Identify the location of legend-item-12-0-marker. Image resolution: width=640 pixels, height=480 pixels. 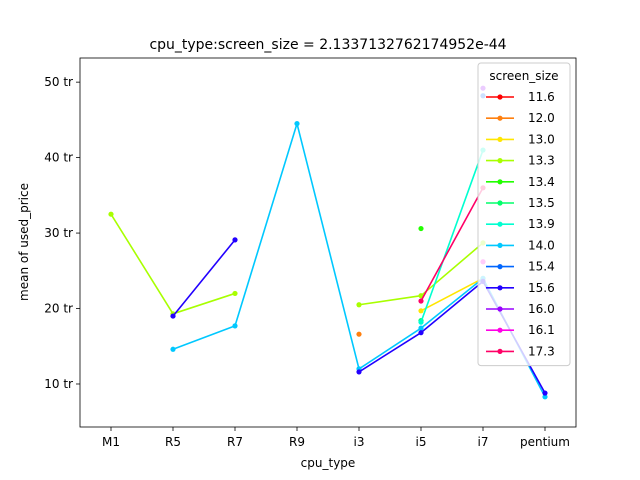
(500, 118).